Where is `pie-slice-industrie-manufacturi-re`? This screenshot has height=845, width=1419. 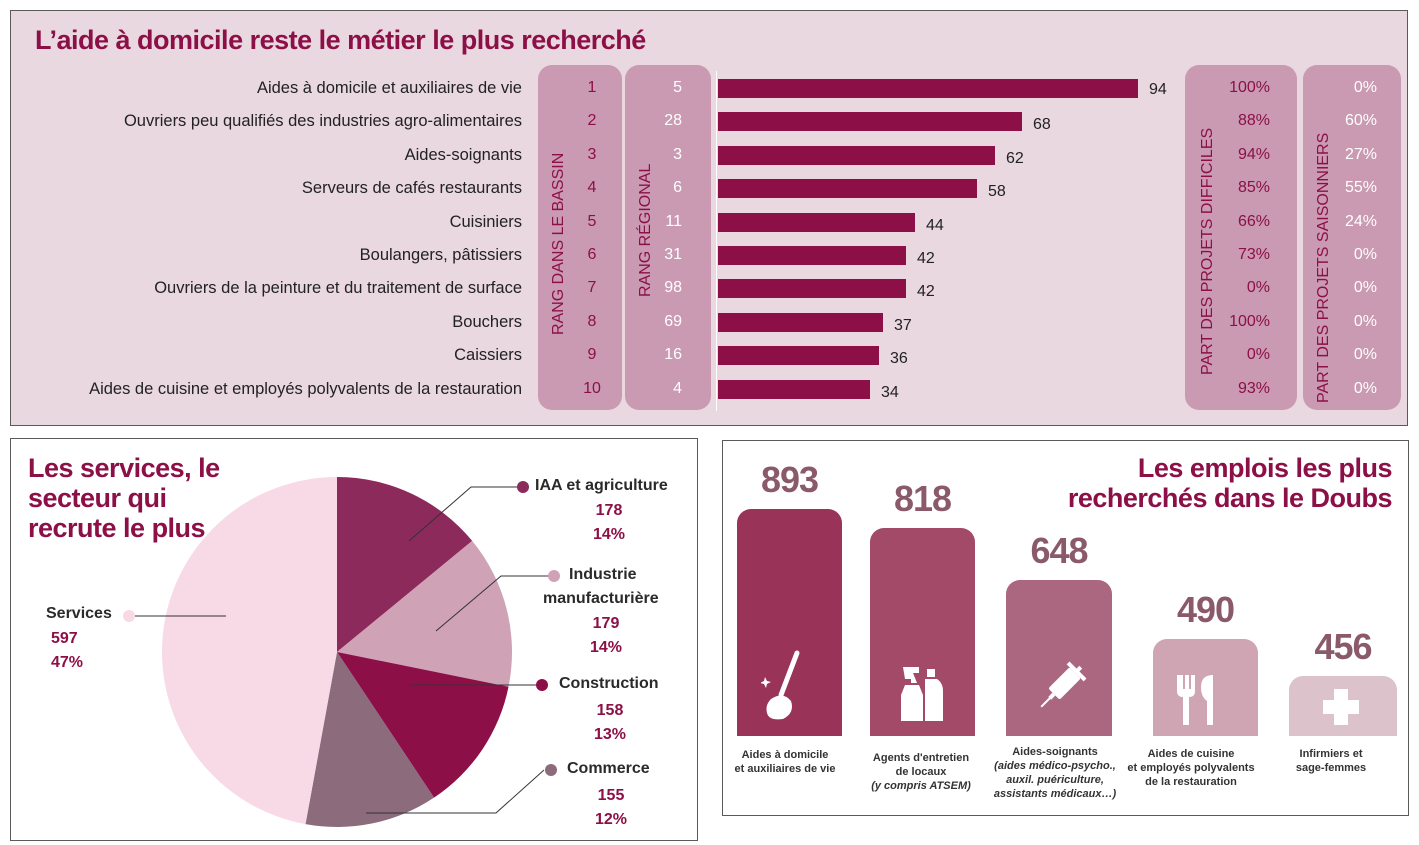 pie-slice-industrie-manufacturi-re is located at coordinates (424, 613).